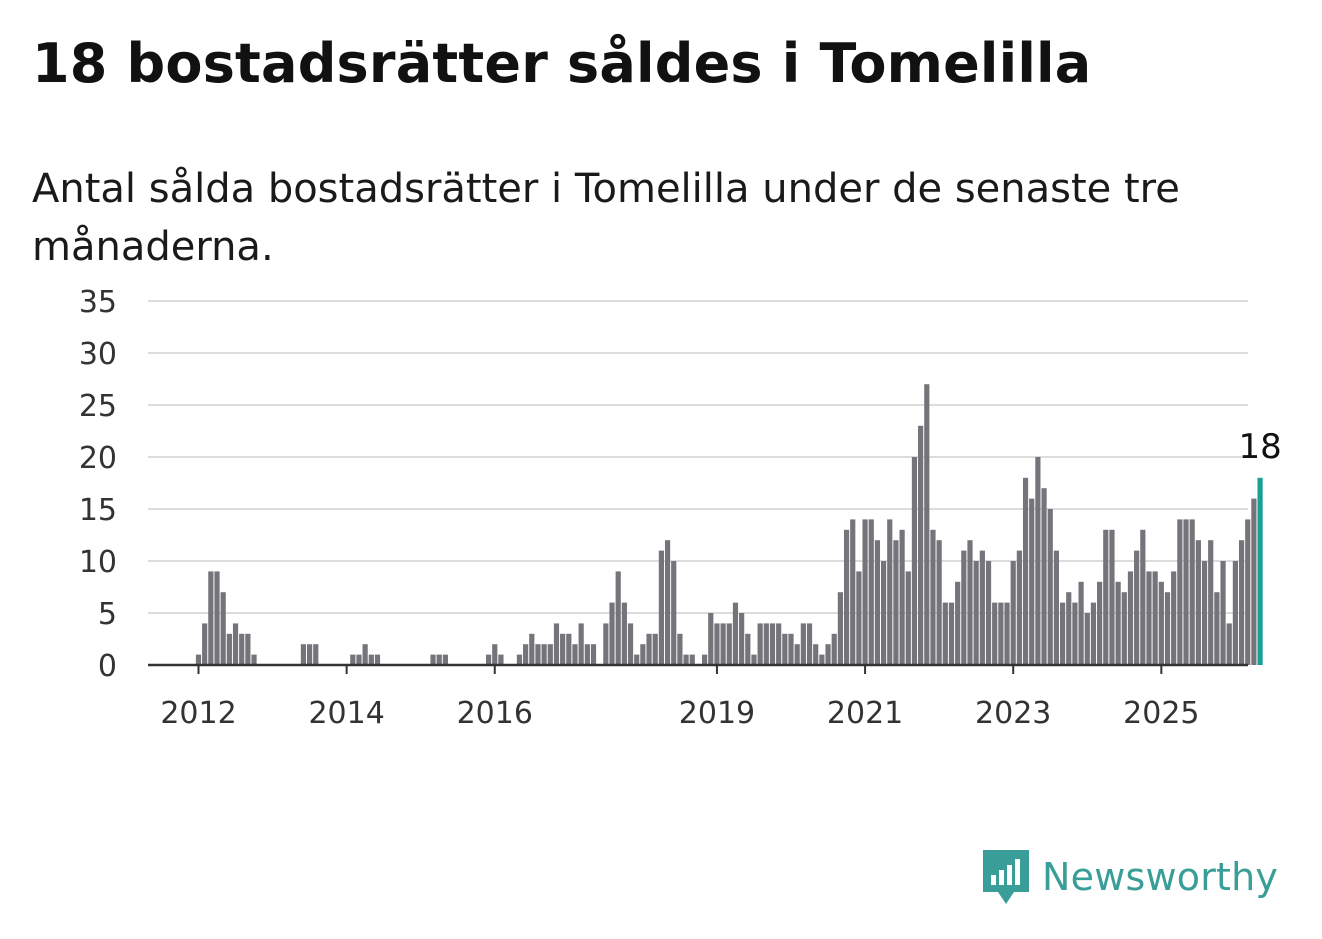  I want to click on axes, so click(698, 668).